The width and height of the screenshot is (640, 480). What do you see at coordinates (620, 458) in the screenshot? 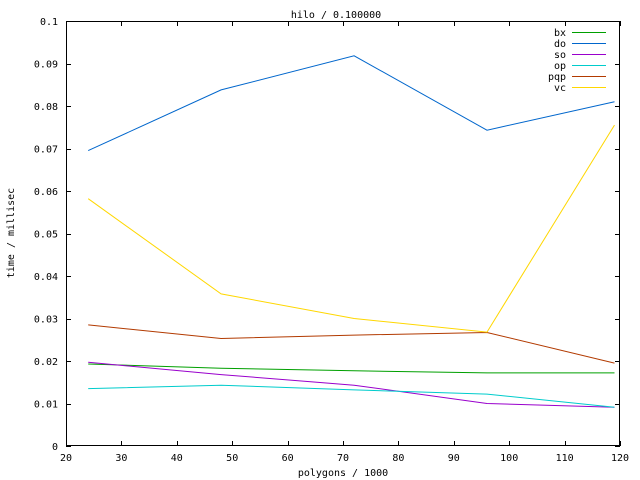
I see `x-tick-label: 120` at bounding box center [620, 458].